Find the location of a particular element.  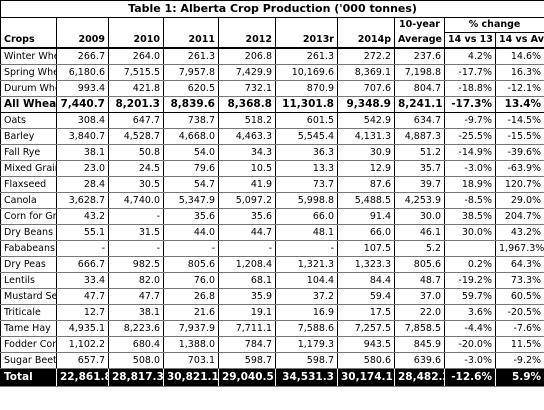

year-value-cell: 264.0 is located at coordinates (136, 56).